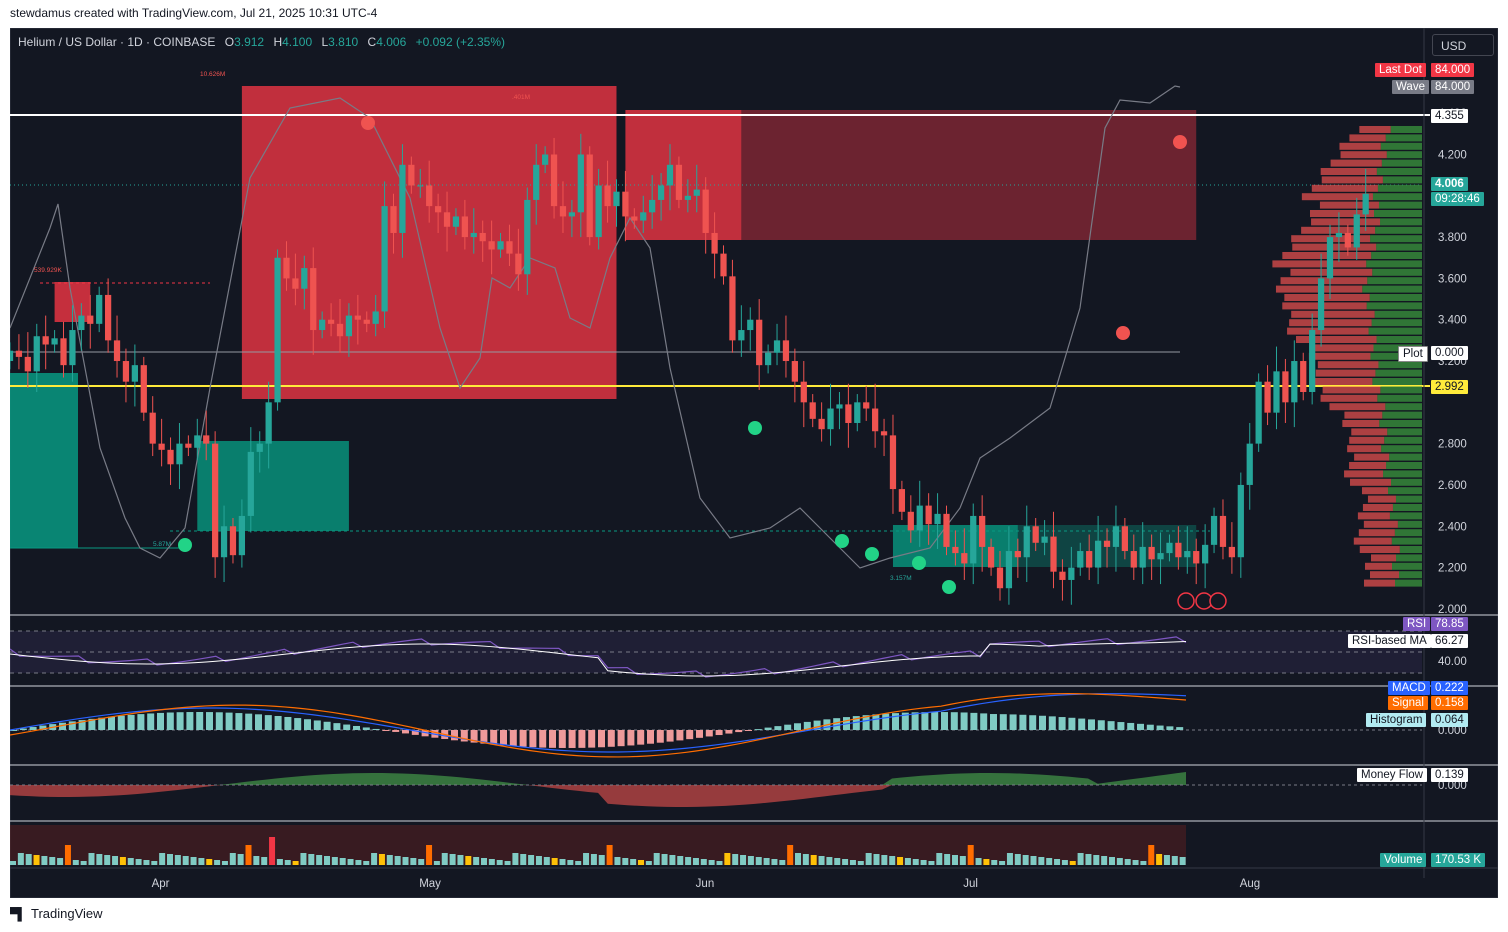 The image size is (1508, 932). I want to click on macd-zero-label: 0.000, so click(1452, 731).